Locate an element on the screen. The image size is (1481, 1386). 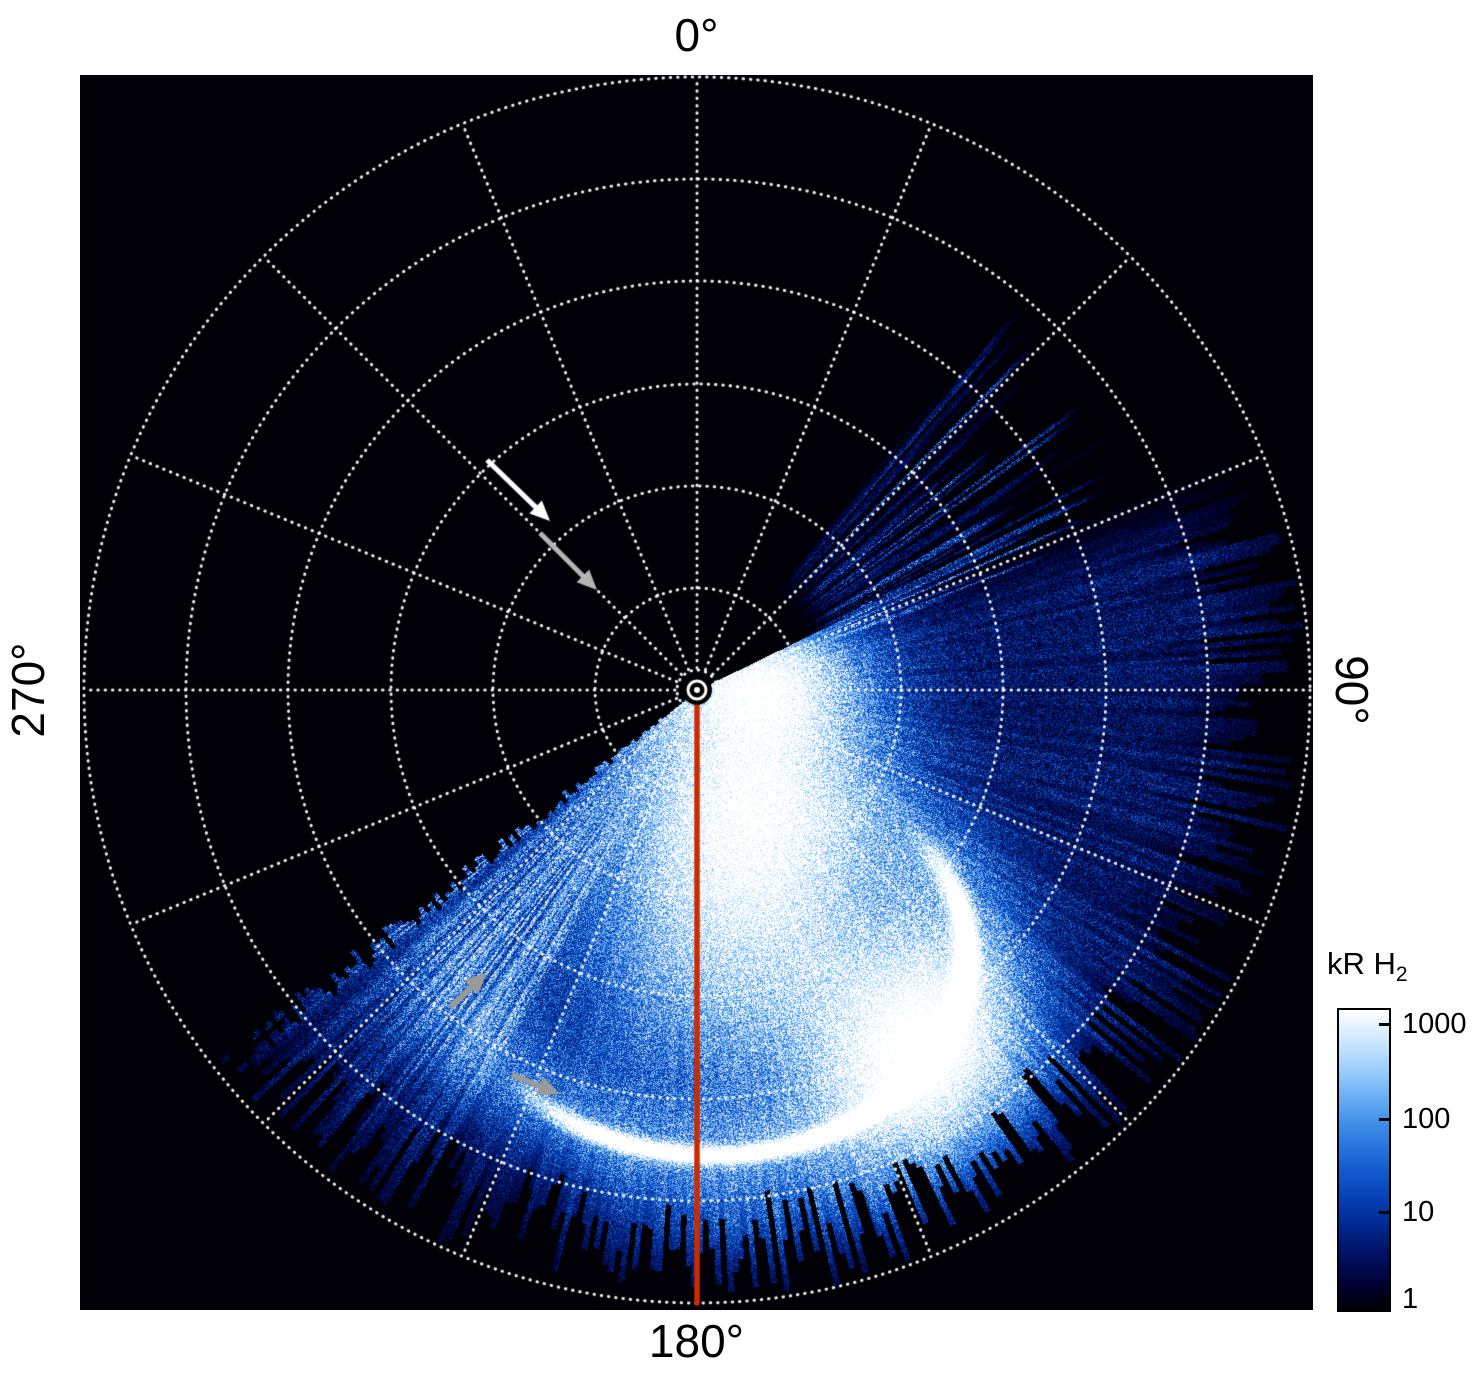
colorbar is located at coordinates (1364, 1160).